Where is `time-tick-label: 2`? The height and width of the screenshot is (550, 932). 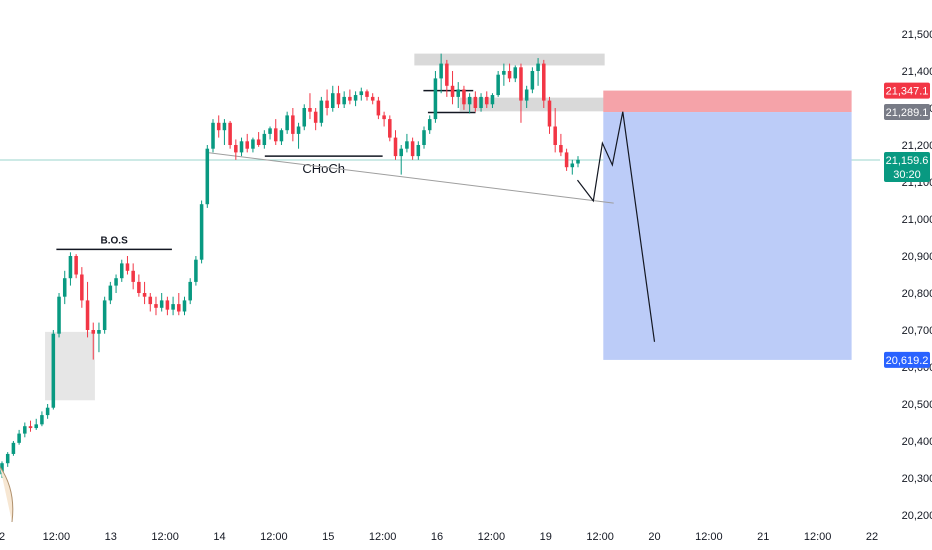
time-tick-label: 2 is located at coordinates (2, 537).